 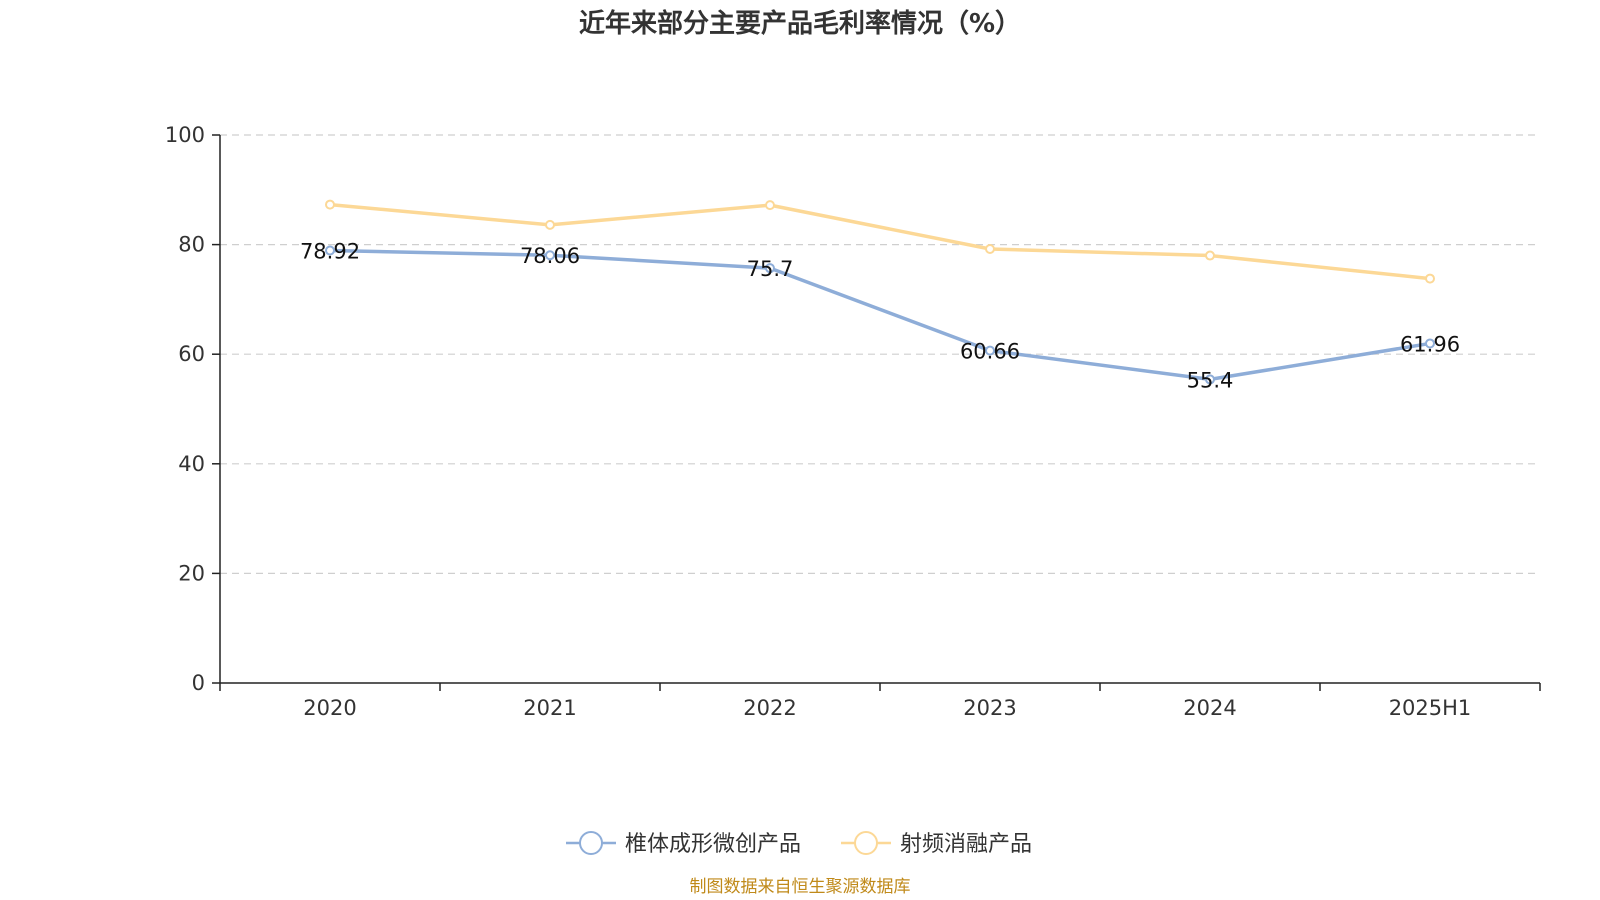 I want to click on legend: 椎体成形微创产品 射频消融产品, so click(x=799, y=844).